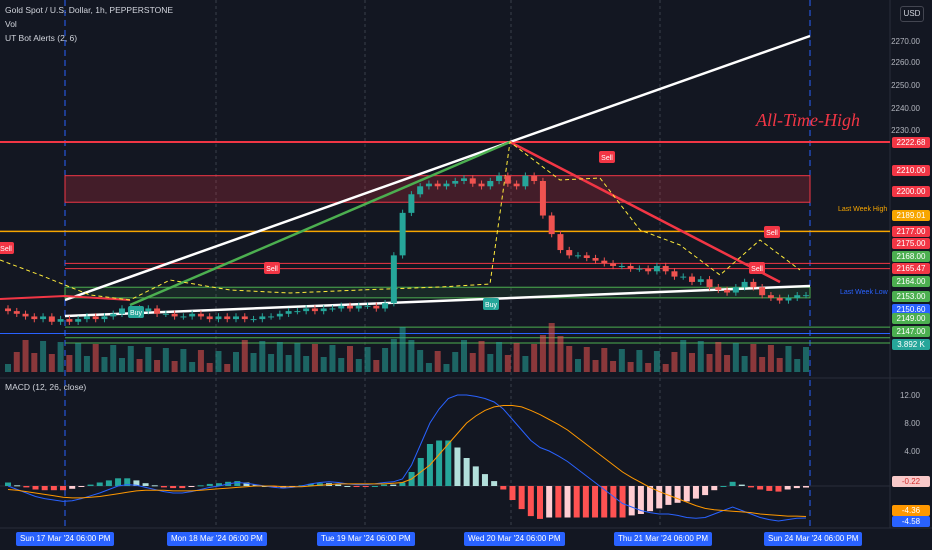 This screenshot has height=550, width=932. What do you see at coordinates (46, 387) in the screenshot?
I see `macd-legend: MACD (12, 26, close)` at bounding box center [46, 387].